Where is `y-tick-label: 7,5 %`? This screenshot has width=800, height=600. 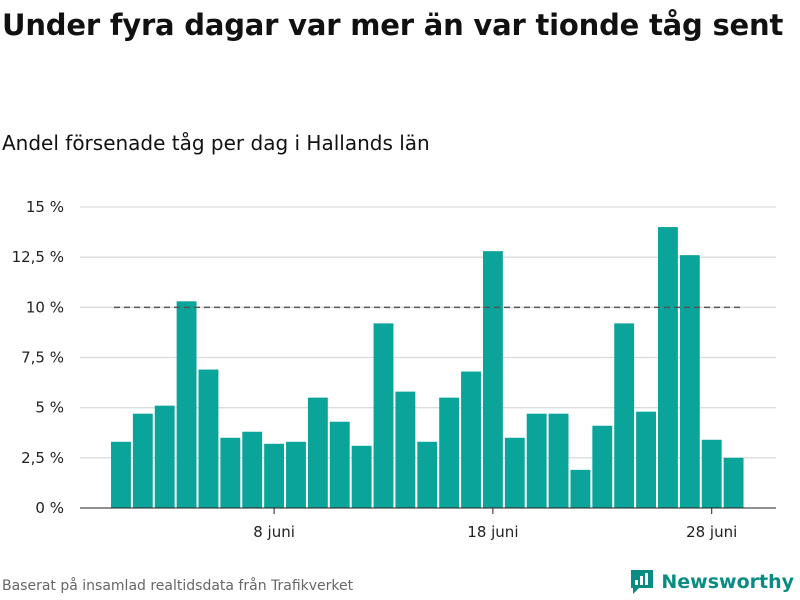 y-tick-label: 7,5 % is located at coordinates (42, 358).